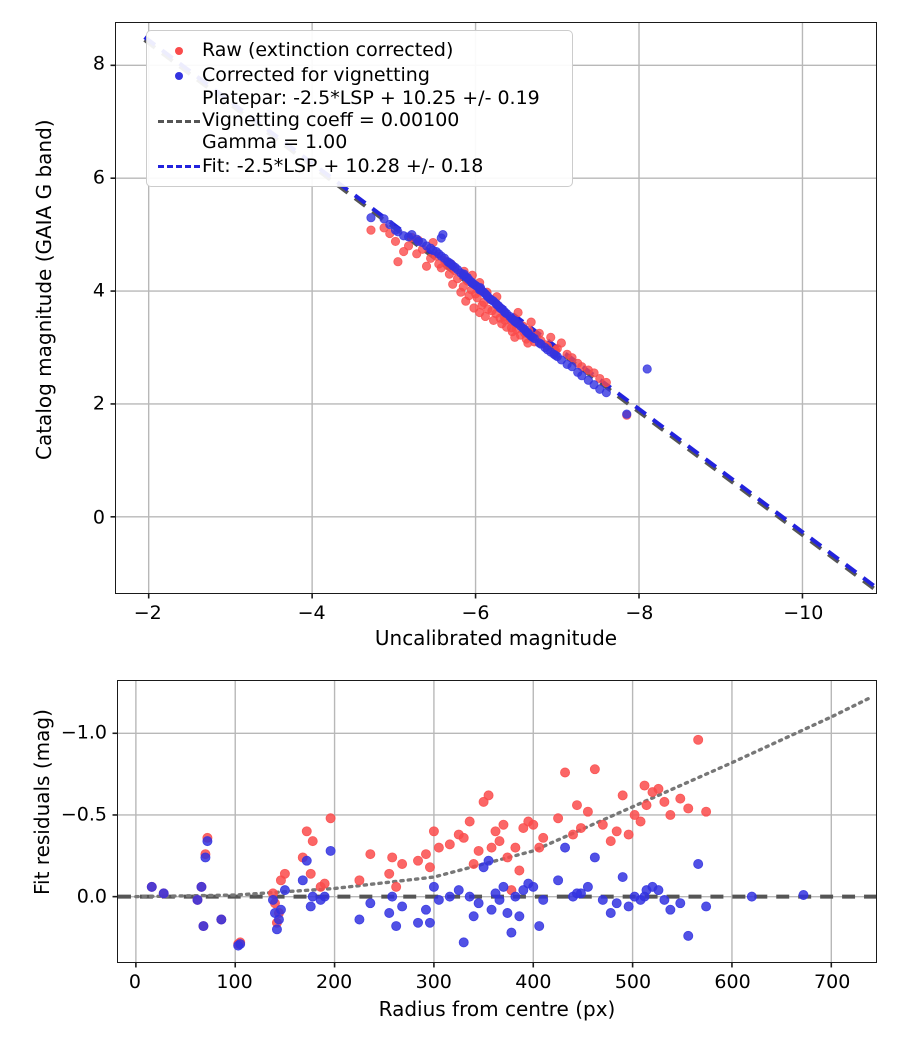 The width and height of the screenshot is (900, 1050). I want to click on legend-label-gamma: Gamma = 1.00, so click(275, 142).